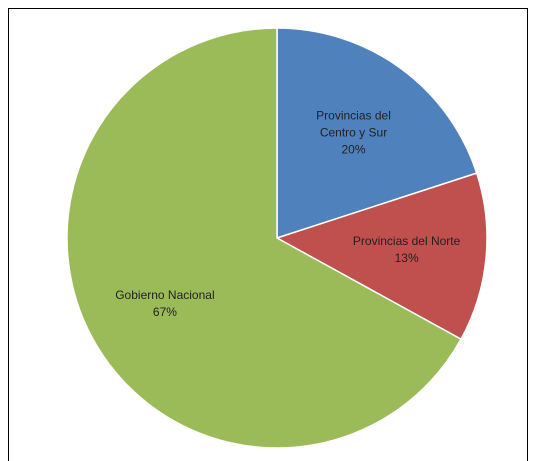 This screenshot has width=536, height=461. What do you see at coordinates (353, 124) in the screenshot?
I see `slice-name: Provincias del Centro y Sur` at bounding box center [353, 124].